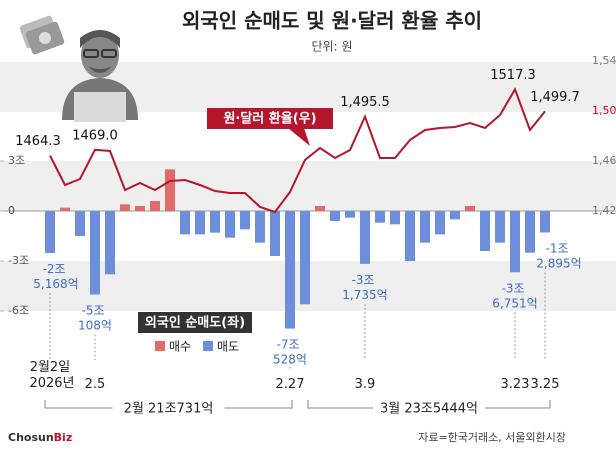 The width and height of the screenshot is (616, 457). Describe the element at coordinates (31, 437) in the screenshot. I see `logo-part: Chosun` at that location.